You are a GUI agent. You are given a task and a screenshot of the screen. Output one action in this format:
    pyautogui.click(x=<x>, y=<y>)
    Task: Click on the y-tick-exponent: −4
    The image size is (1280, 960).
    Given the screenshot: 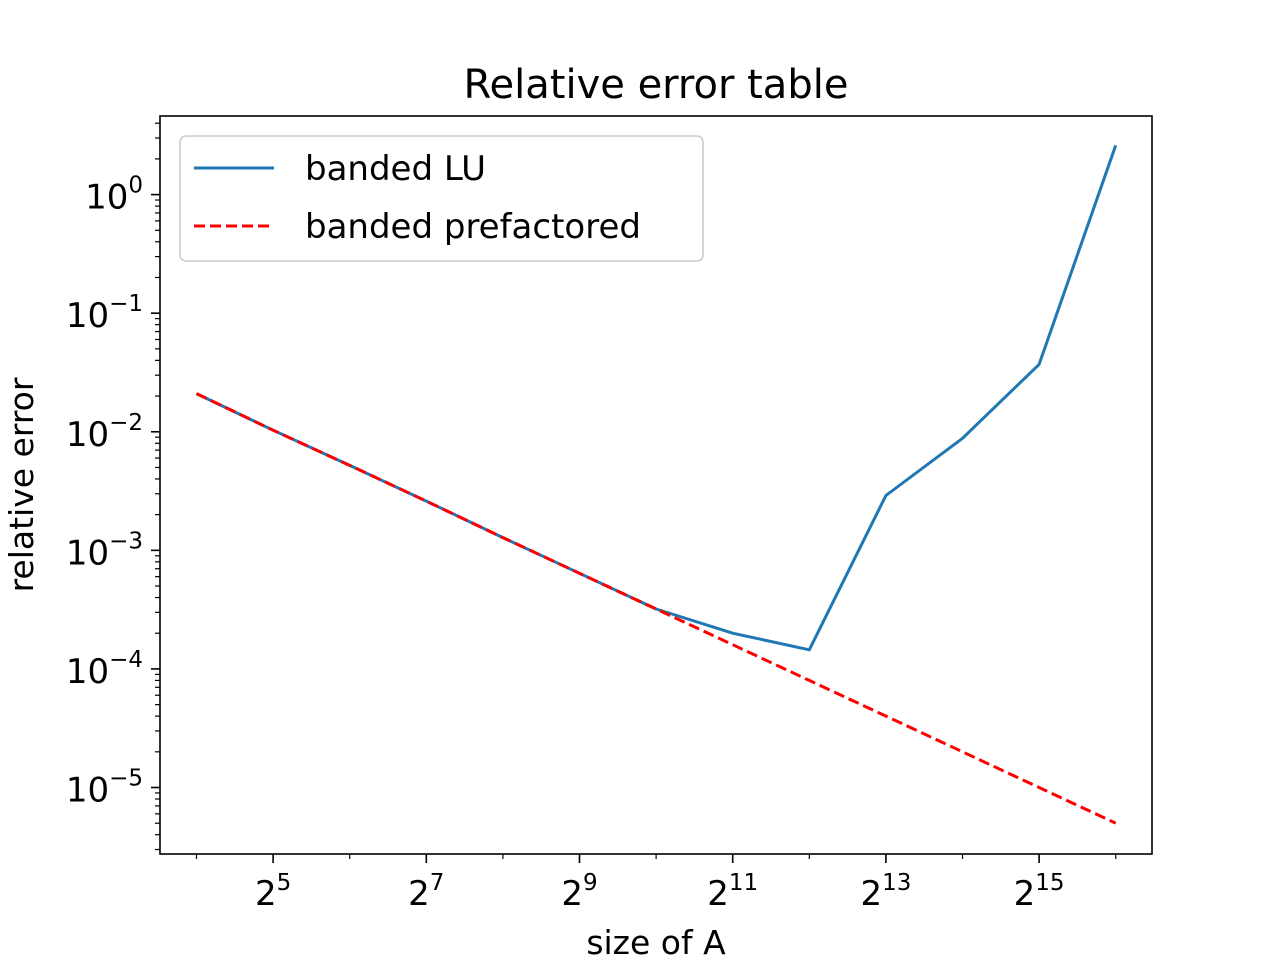 What is the action you would take?
    pyautogui.click(x=126, y=660)
    